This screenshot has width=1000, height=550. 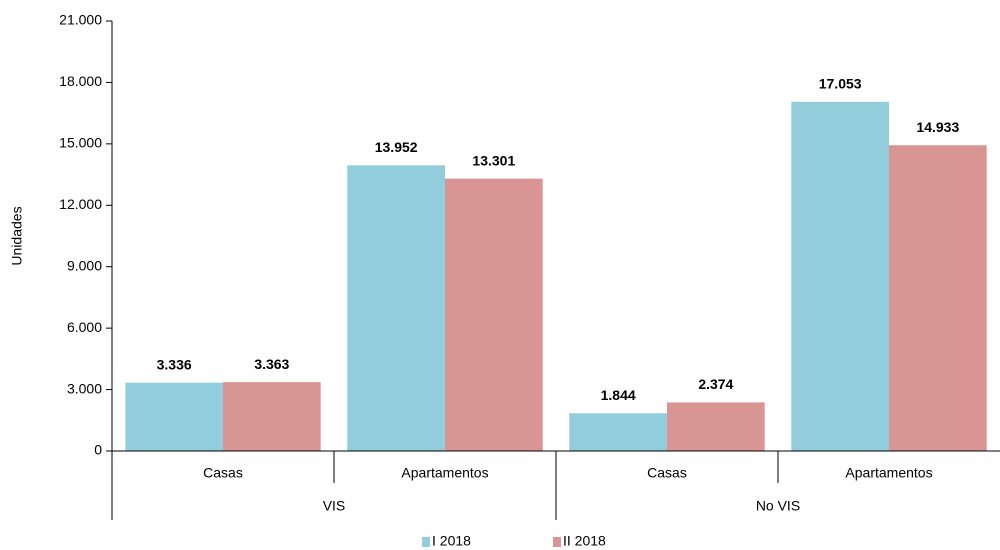 What do you see at coordinates (271, 364) in the screenshot?
I see `bar-value-label: 3.363` at bounding box center [271, 364].